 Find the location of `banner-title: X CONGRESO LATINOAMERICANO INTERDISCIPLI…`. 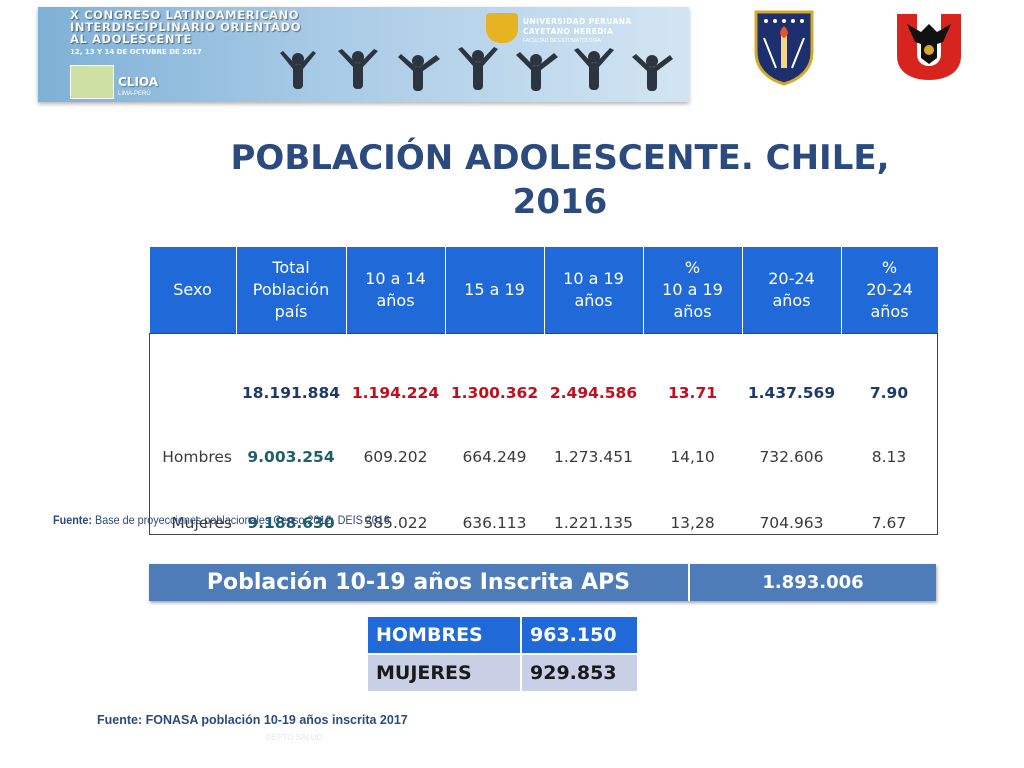

banner-title: X CONGRESO LATINOAMERICANO INTERDISCIPLI… is located at coordinates (185, 27).